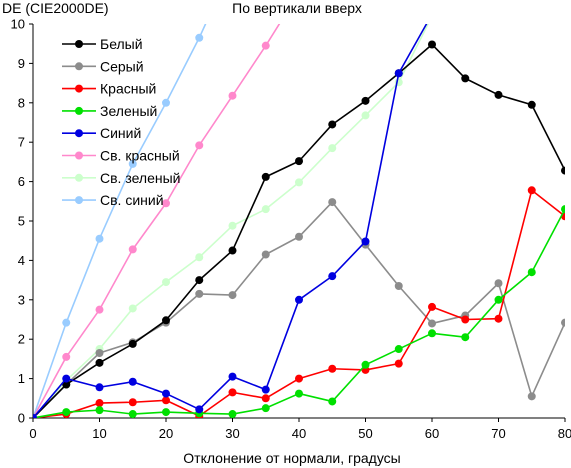 This screenshot has width=571, height=468. What do you see at coordinates (232, 433) in the screenshot?
I see `x-tick-label: 30` at bounding box center [232, 433].